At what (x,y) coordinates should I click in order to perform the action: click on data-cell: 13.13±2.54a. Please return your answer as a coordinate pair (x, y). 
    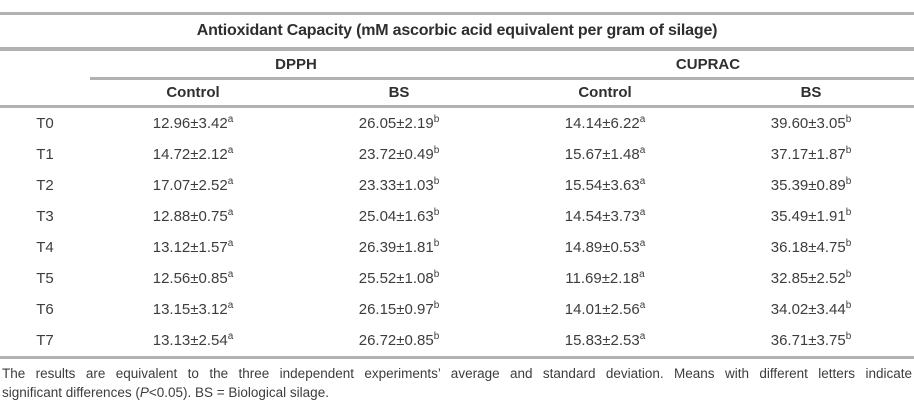
    Looking at the image, I should click on (193, 341).